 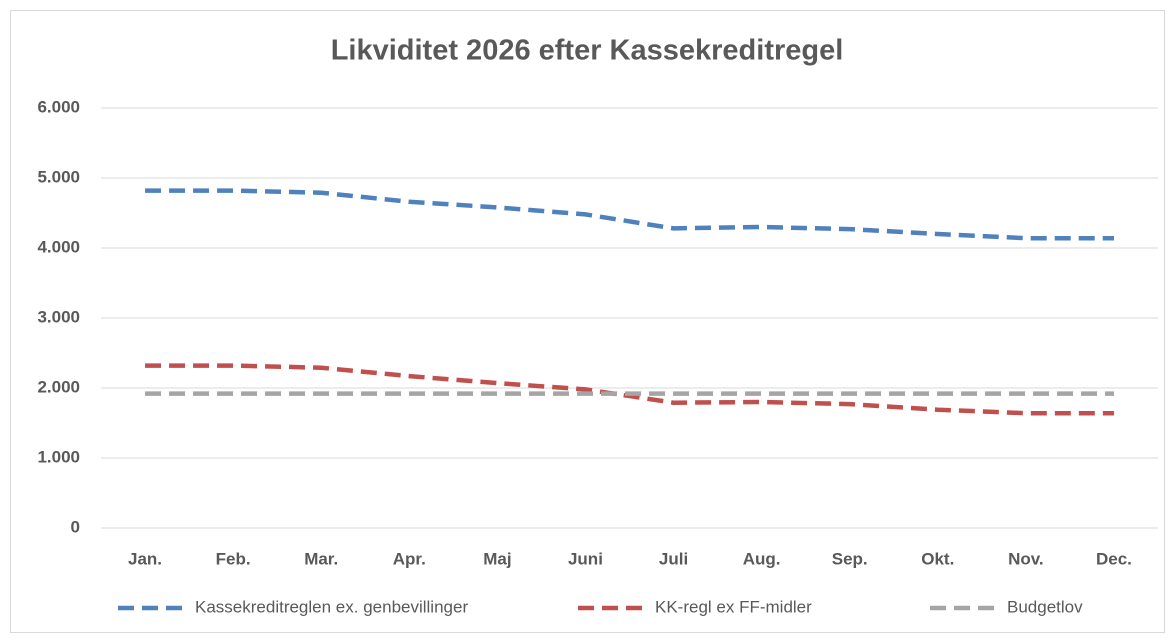 I want to click on x-tick-label: Feb., so click(x=233, y=558).